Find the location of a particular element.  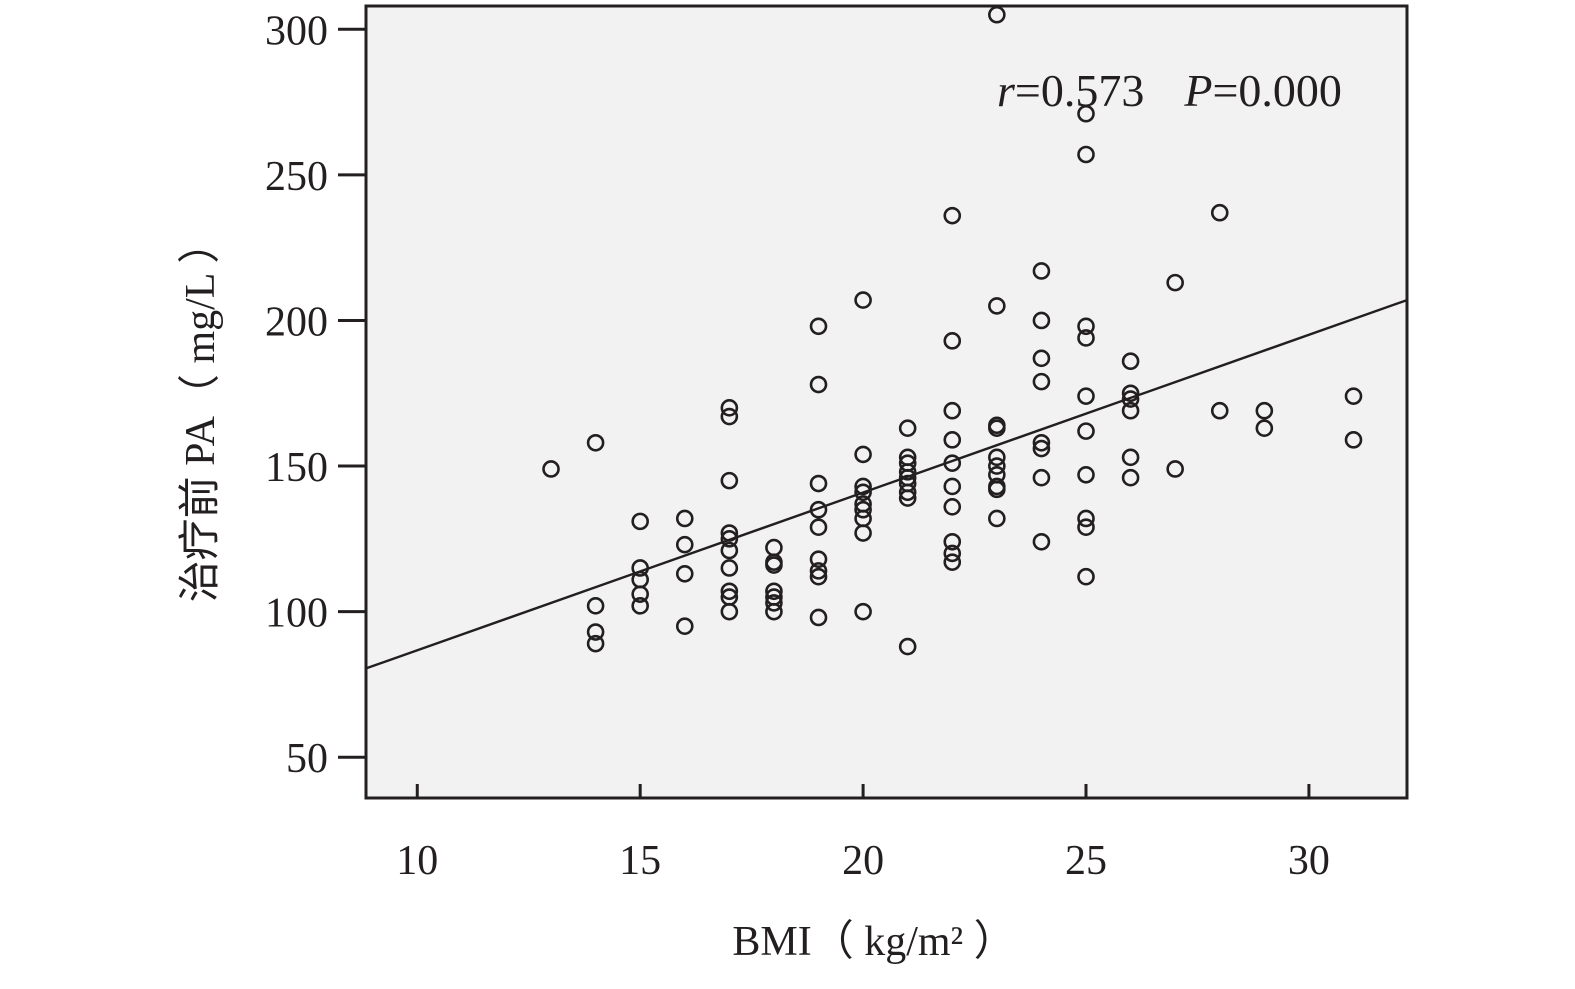

y-tick-label: 100 is located at coordinates (296, 614).